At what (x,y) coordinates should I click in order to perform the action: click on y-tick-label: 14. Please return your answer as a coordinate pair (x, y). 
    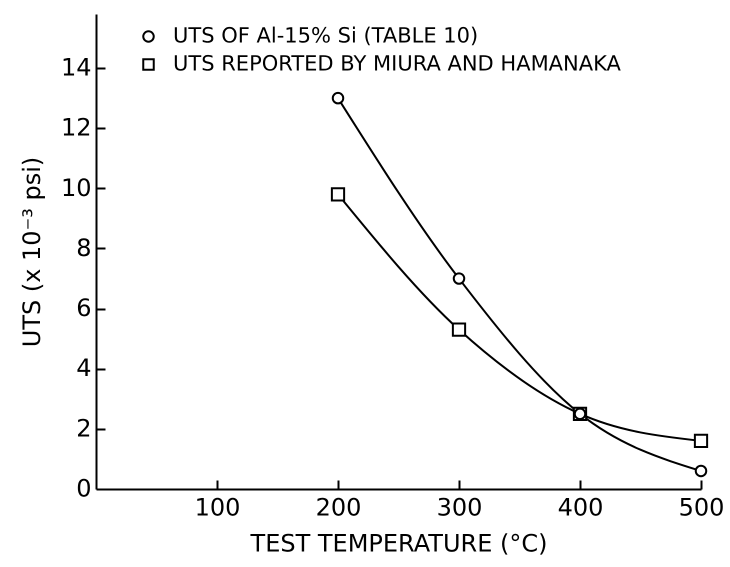
    Looking at the image, I should click on (76, 68).